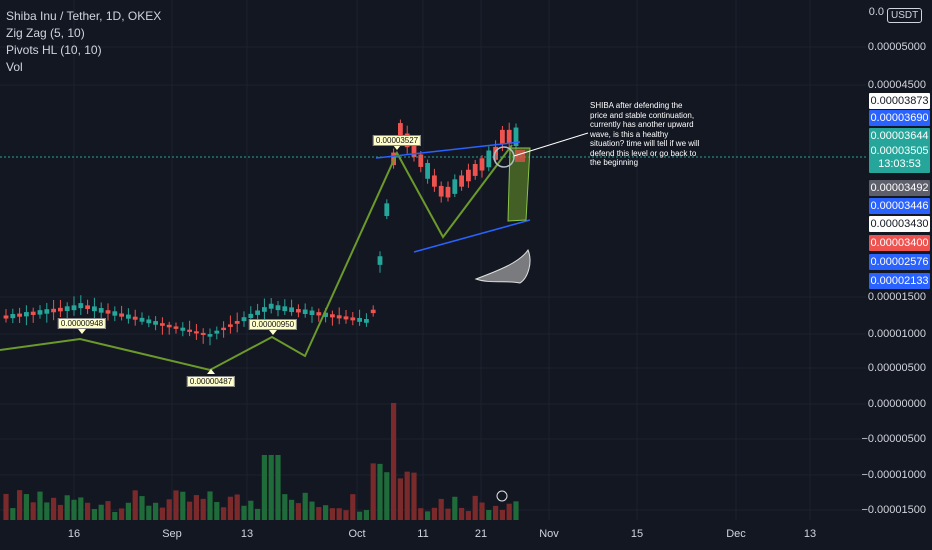  What do you see at coordinates (397, 140) in the screenshot?
I see `zigzag-value-label: 0.00003527` at bounding box center [397, 140].